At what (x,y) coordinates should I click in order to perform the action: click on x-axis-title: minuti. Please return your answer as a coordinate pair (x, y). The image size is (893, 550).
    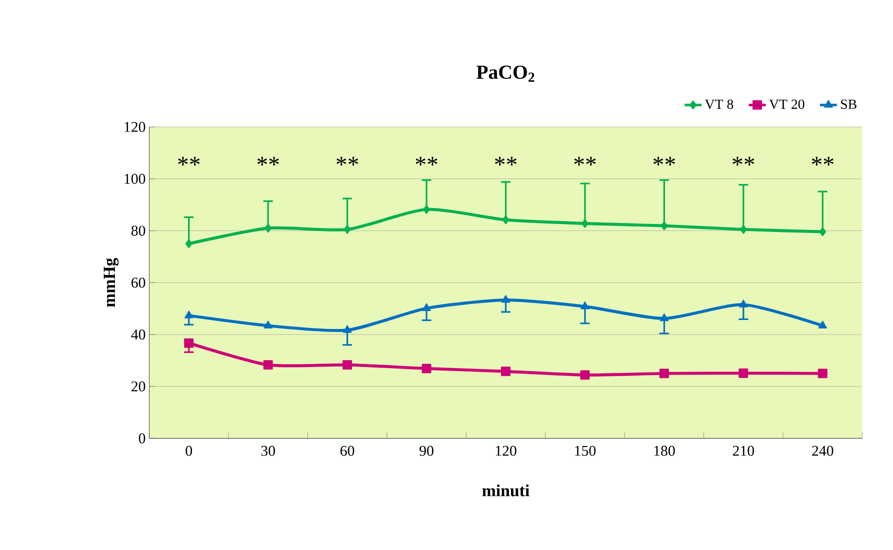
    Looking at the image, I should click on (506, 490).